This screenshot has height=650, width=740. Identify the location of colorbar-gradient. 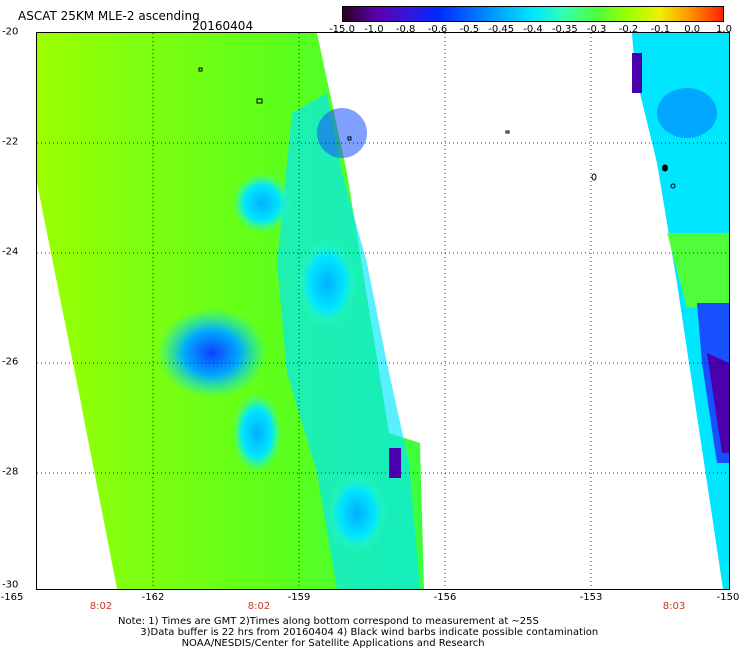
(533, 14).